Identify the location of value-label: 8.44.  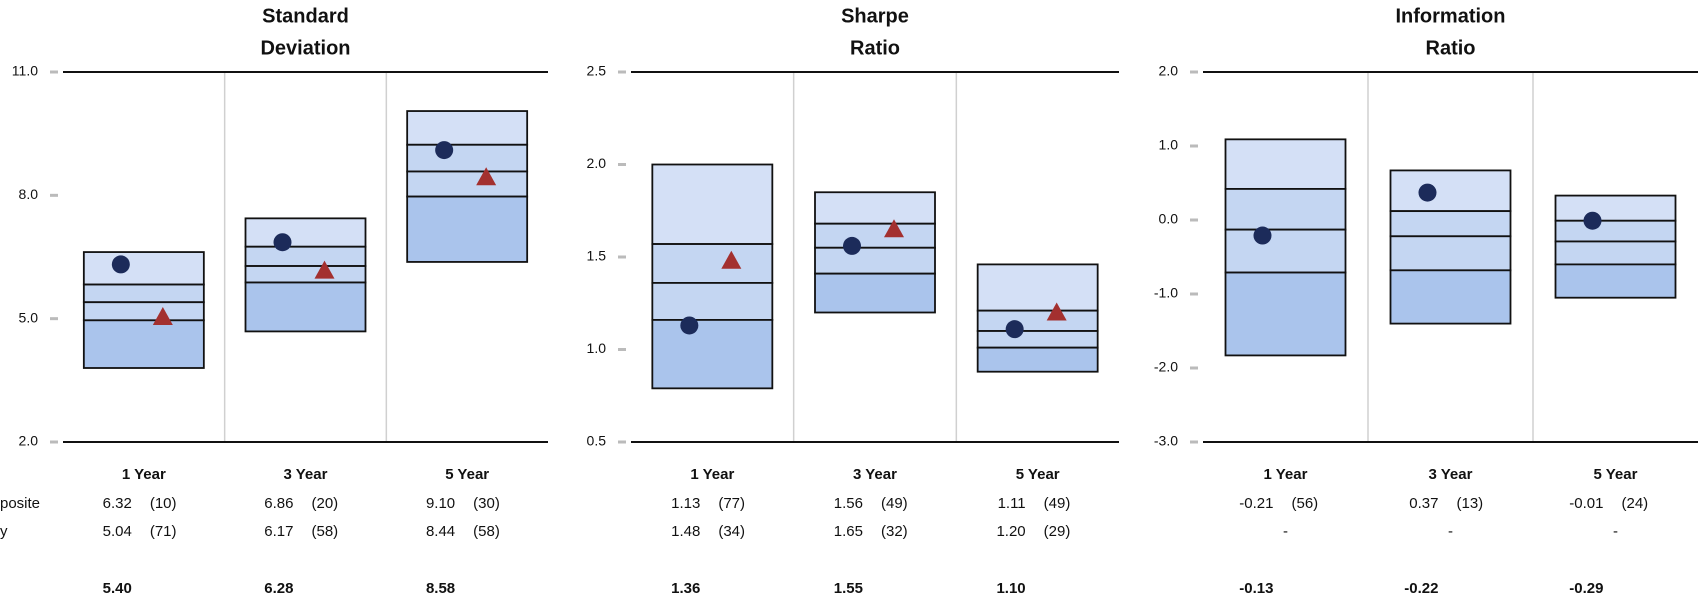
(440, 531).